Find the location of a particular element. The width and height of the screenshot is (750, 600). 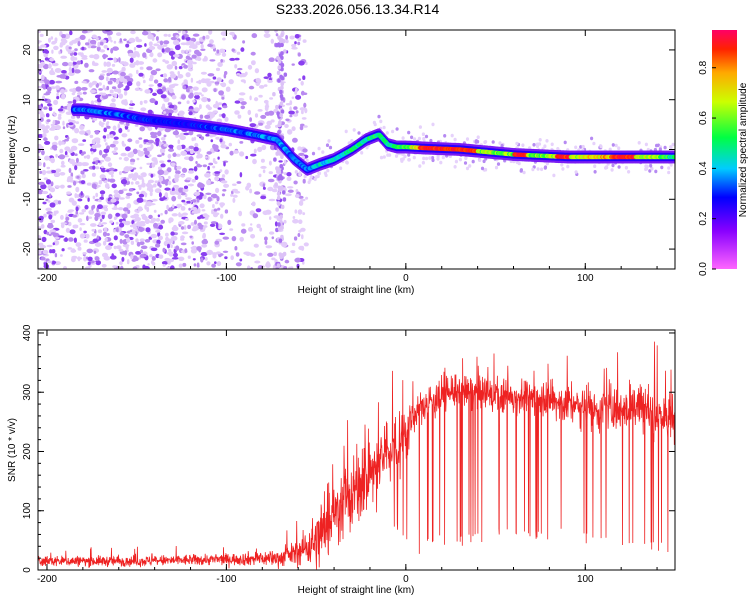

colorbar-tick-label: 0.4 is located at coordinates (703, 168).